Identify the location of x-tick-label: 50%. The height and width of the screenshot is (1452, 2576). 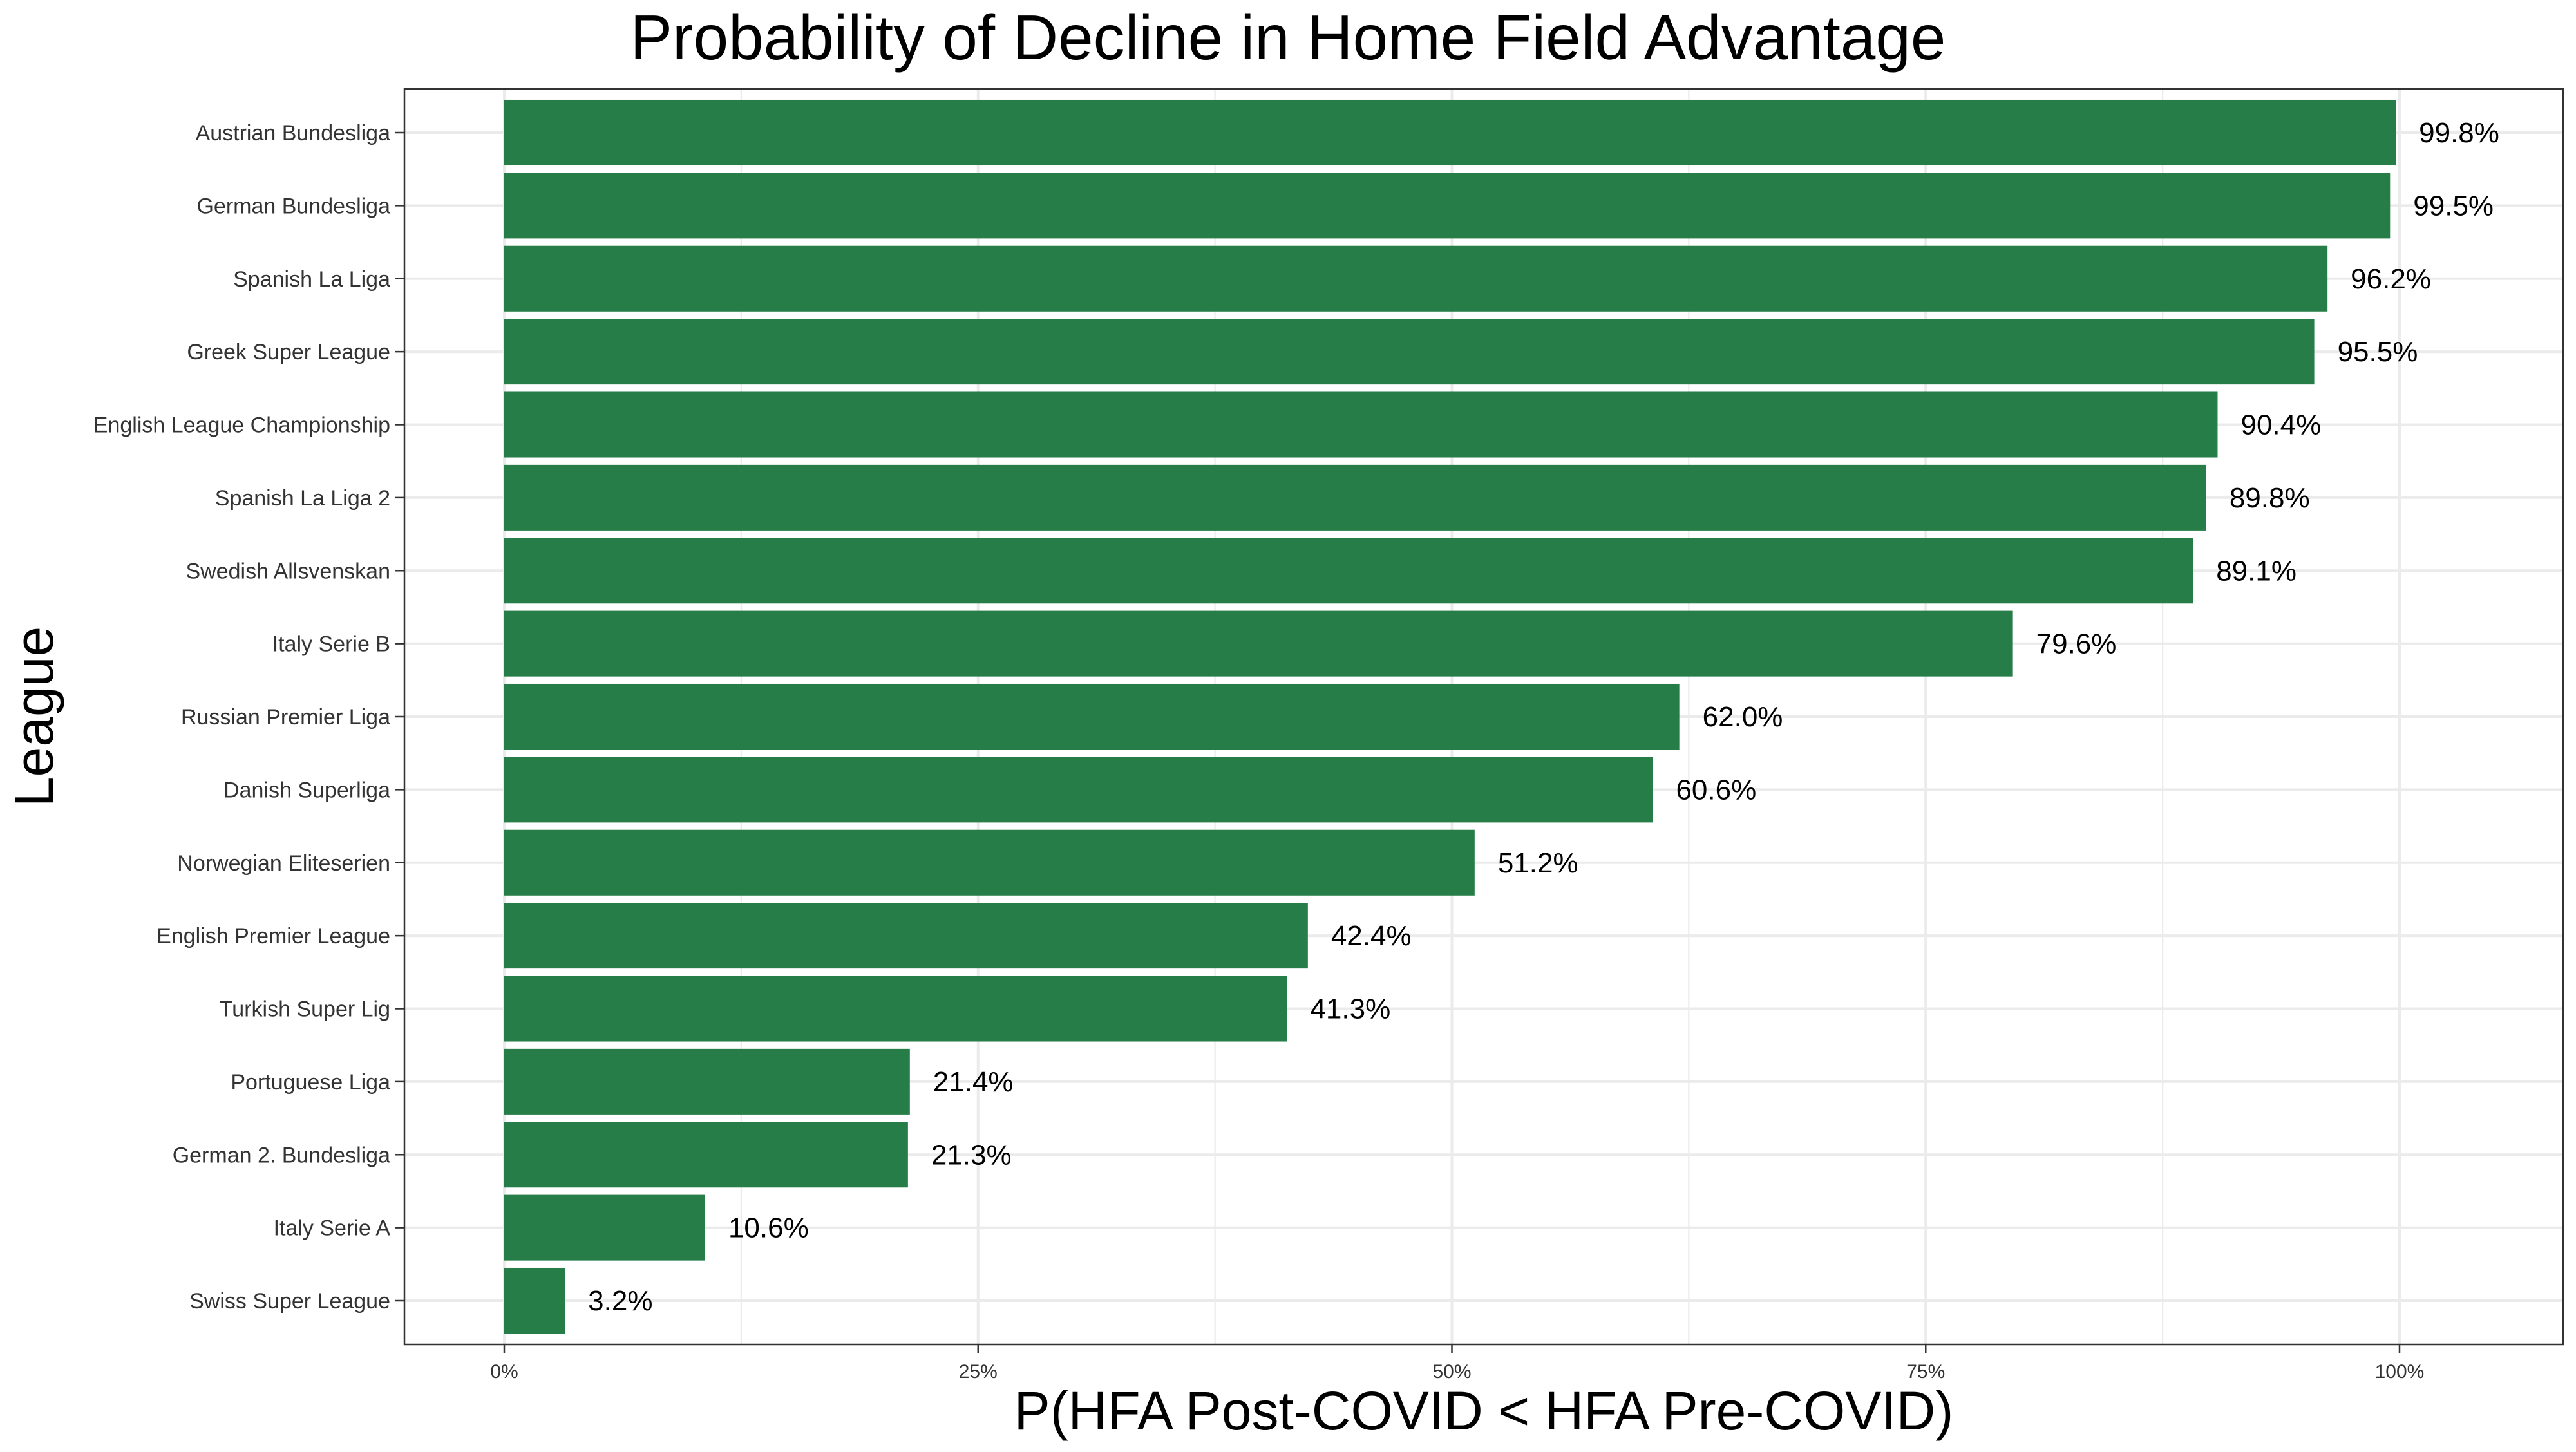
(1451, 1371).